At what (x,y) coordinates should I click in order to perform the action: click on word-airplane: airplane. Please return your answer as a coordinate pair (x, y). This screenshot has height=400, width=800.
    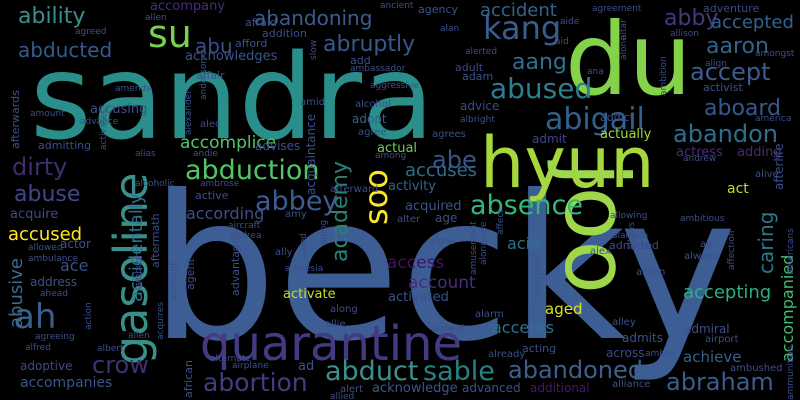
    Looking at the image, I should click on (250, 366).